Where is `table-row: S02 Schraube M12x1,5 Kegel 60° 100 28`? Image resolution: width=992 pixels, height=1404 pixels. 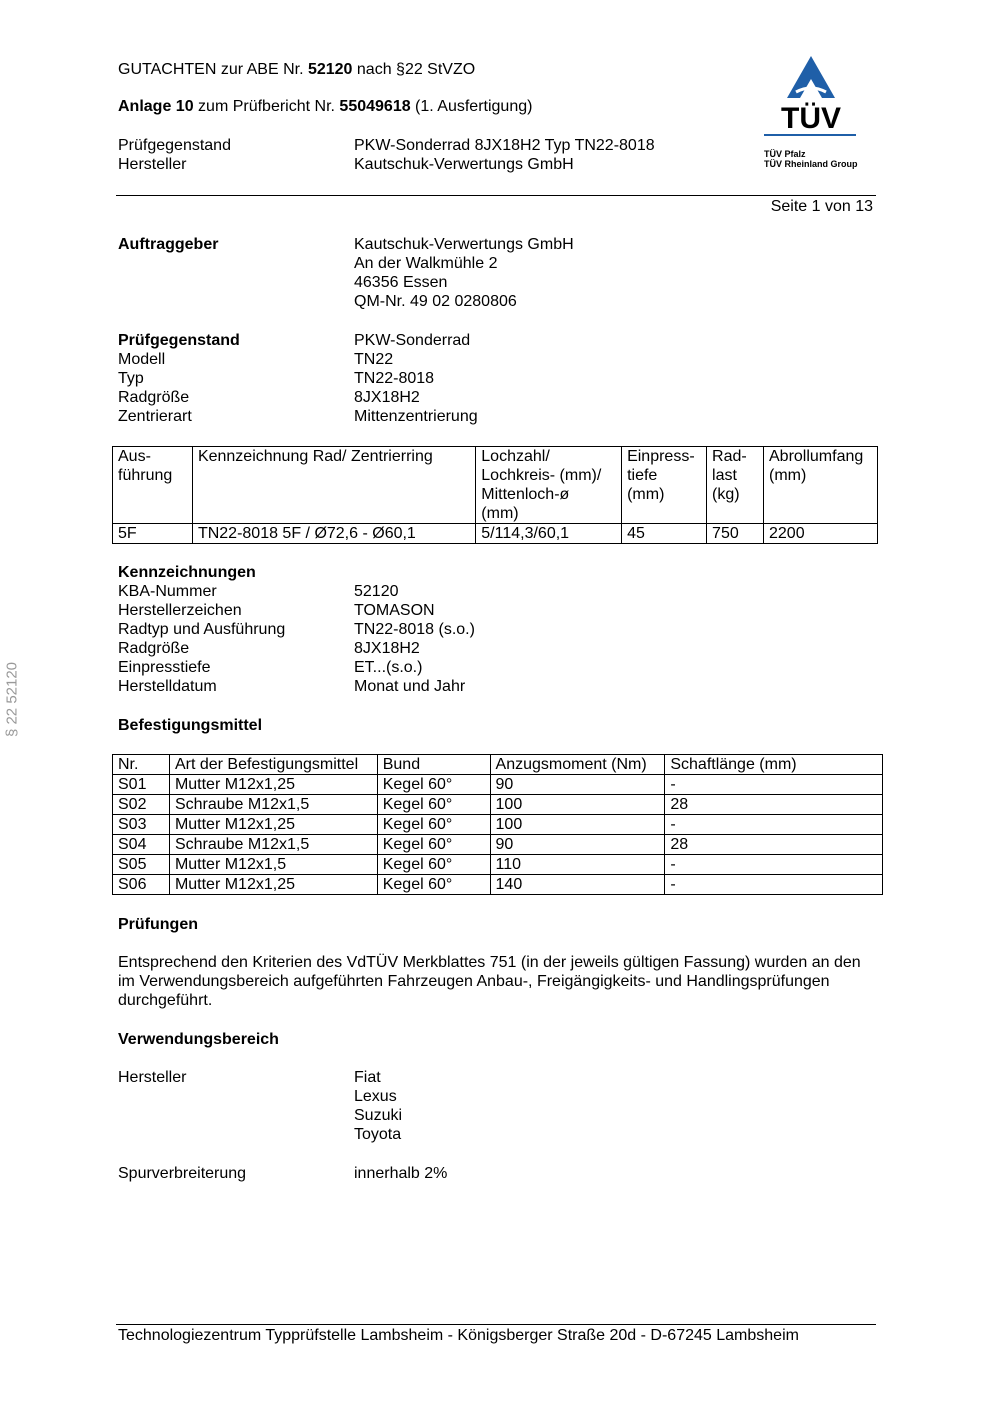
table-row: S02 Schraube M12x1,5 Kegel 60° 100 28 is located at coordinates (497, 804).